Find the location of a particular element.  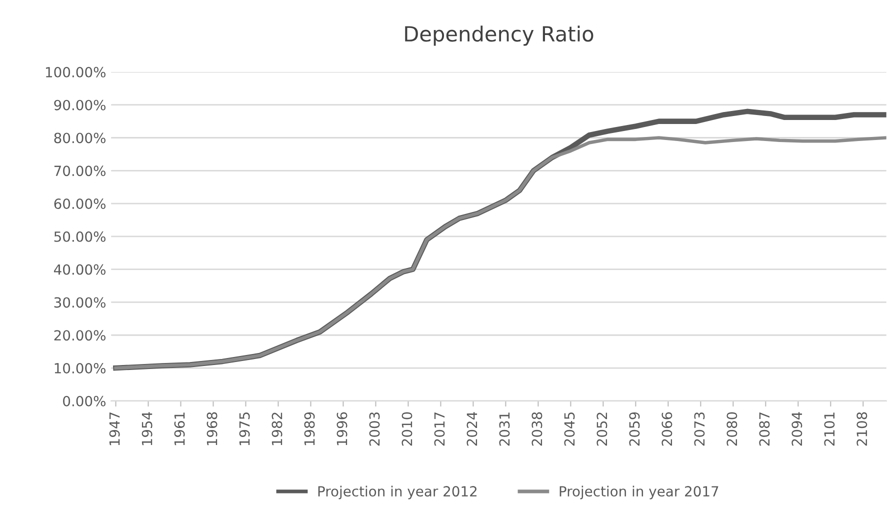

x-tick-label: 1947 is located at coordinates (114, 429).